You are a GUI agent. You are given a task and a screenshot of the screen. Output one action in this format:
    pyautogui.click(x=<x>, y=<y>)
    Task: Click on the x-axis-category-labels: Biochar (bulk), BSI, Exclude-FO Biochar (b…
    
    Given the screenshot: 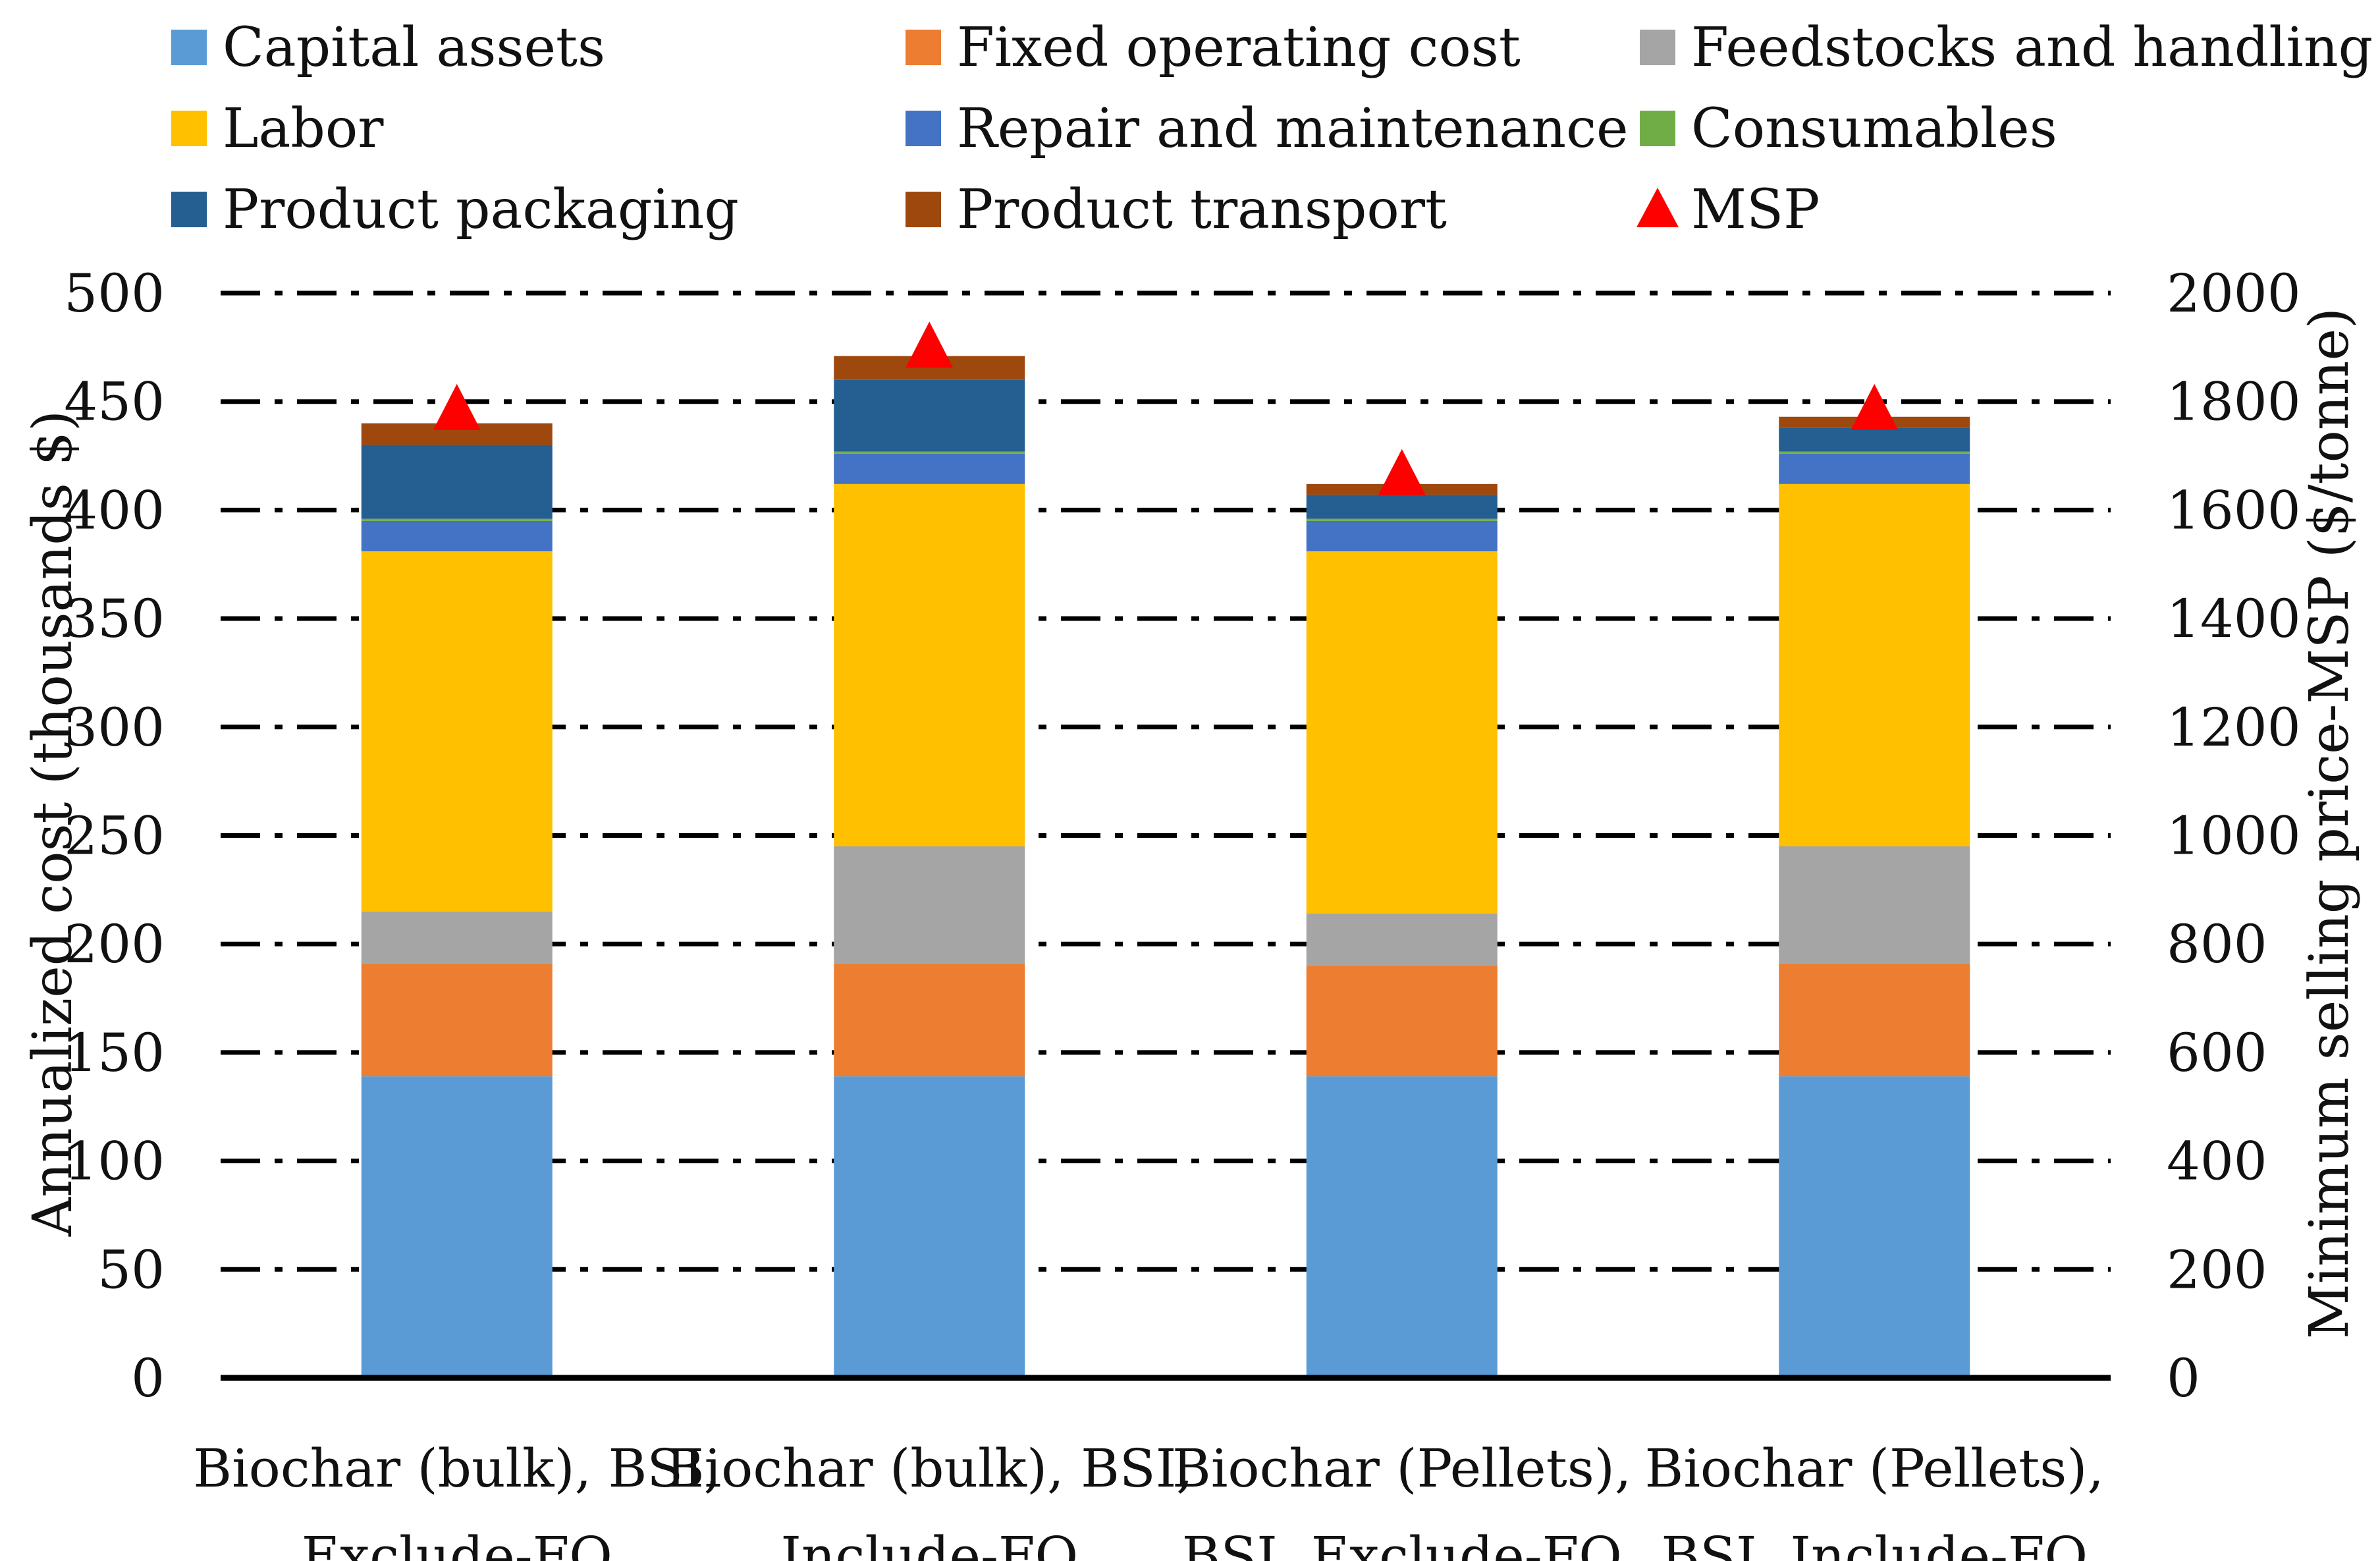 What is the action you would take?
    pyautogui.click(x=1148, y=1500)
    